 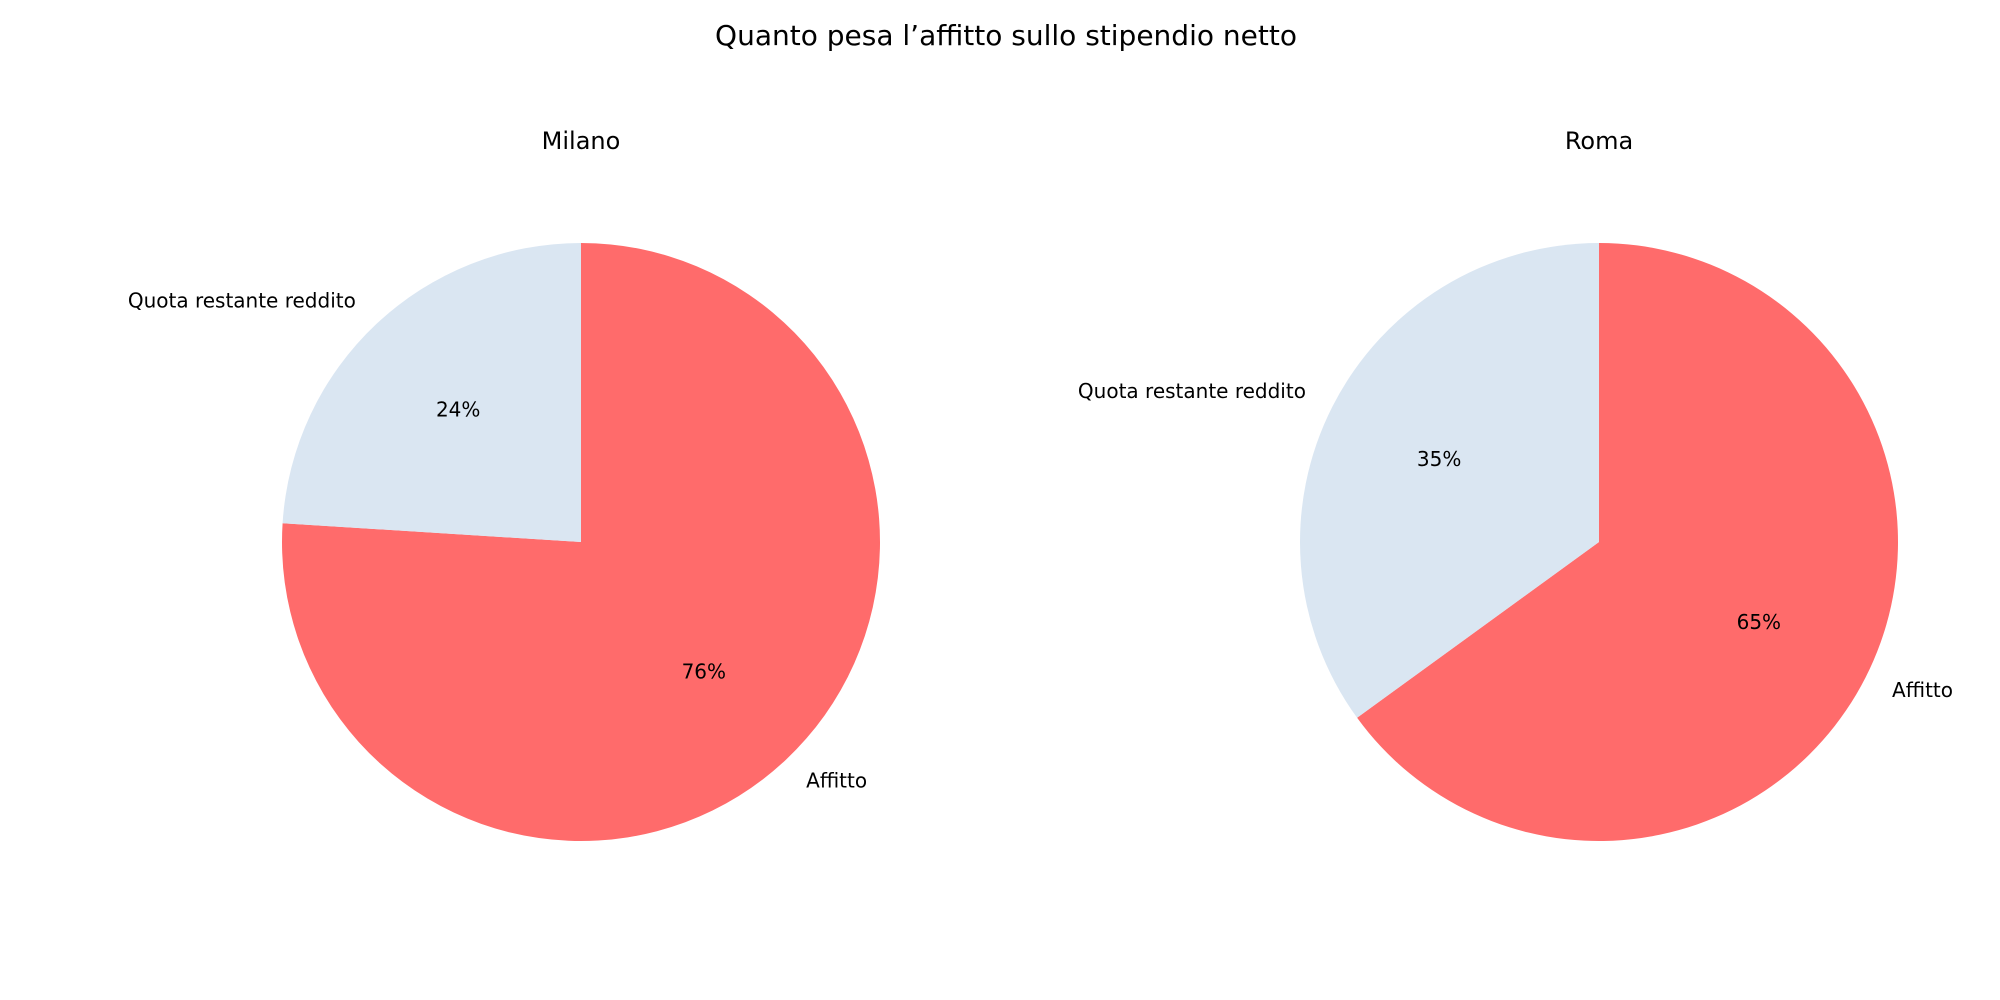 I want to click on subplot-title: Roma, so click(x=1599, y=141).